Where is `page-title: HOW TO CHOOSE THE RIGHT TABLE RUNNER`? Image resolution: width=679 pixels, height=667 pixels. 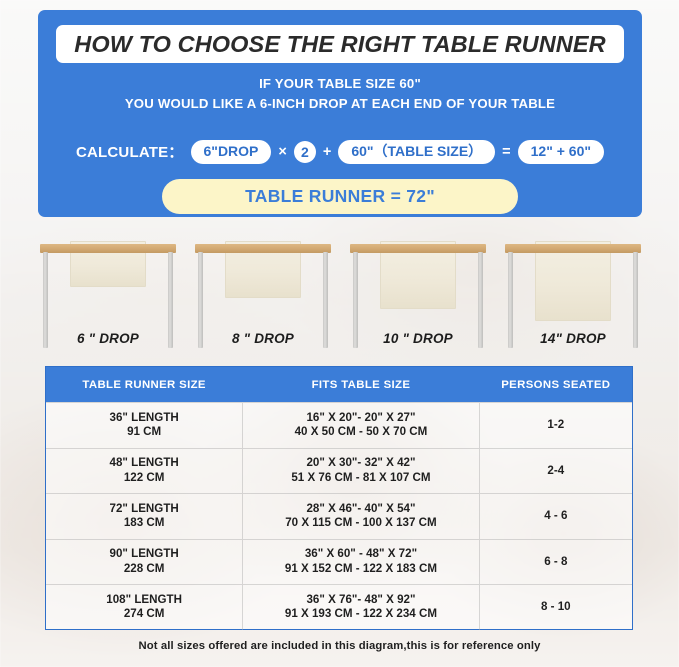
page-title: HOW TO CHOOSE THE RIGHT TABLE RUNNER is located at coordinates (340, 43).